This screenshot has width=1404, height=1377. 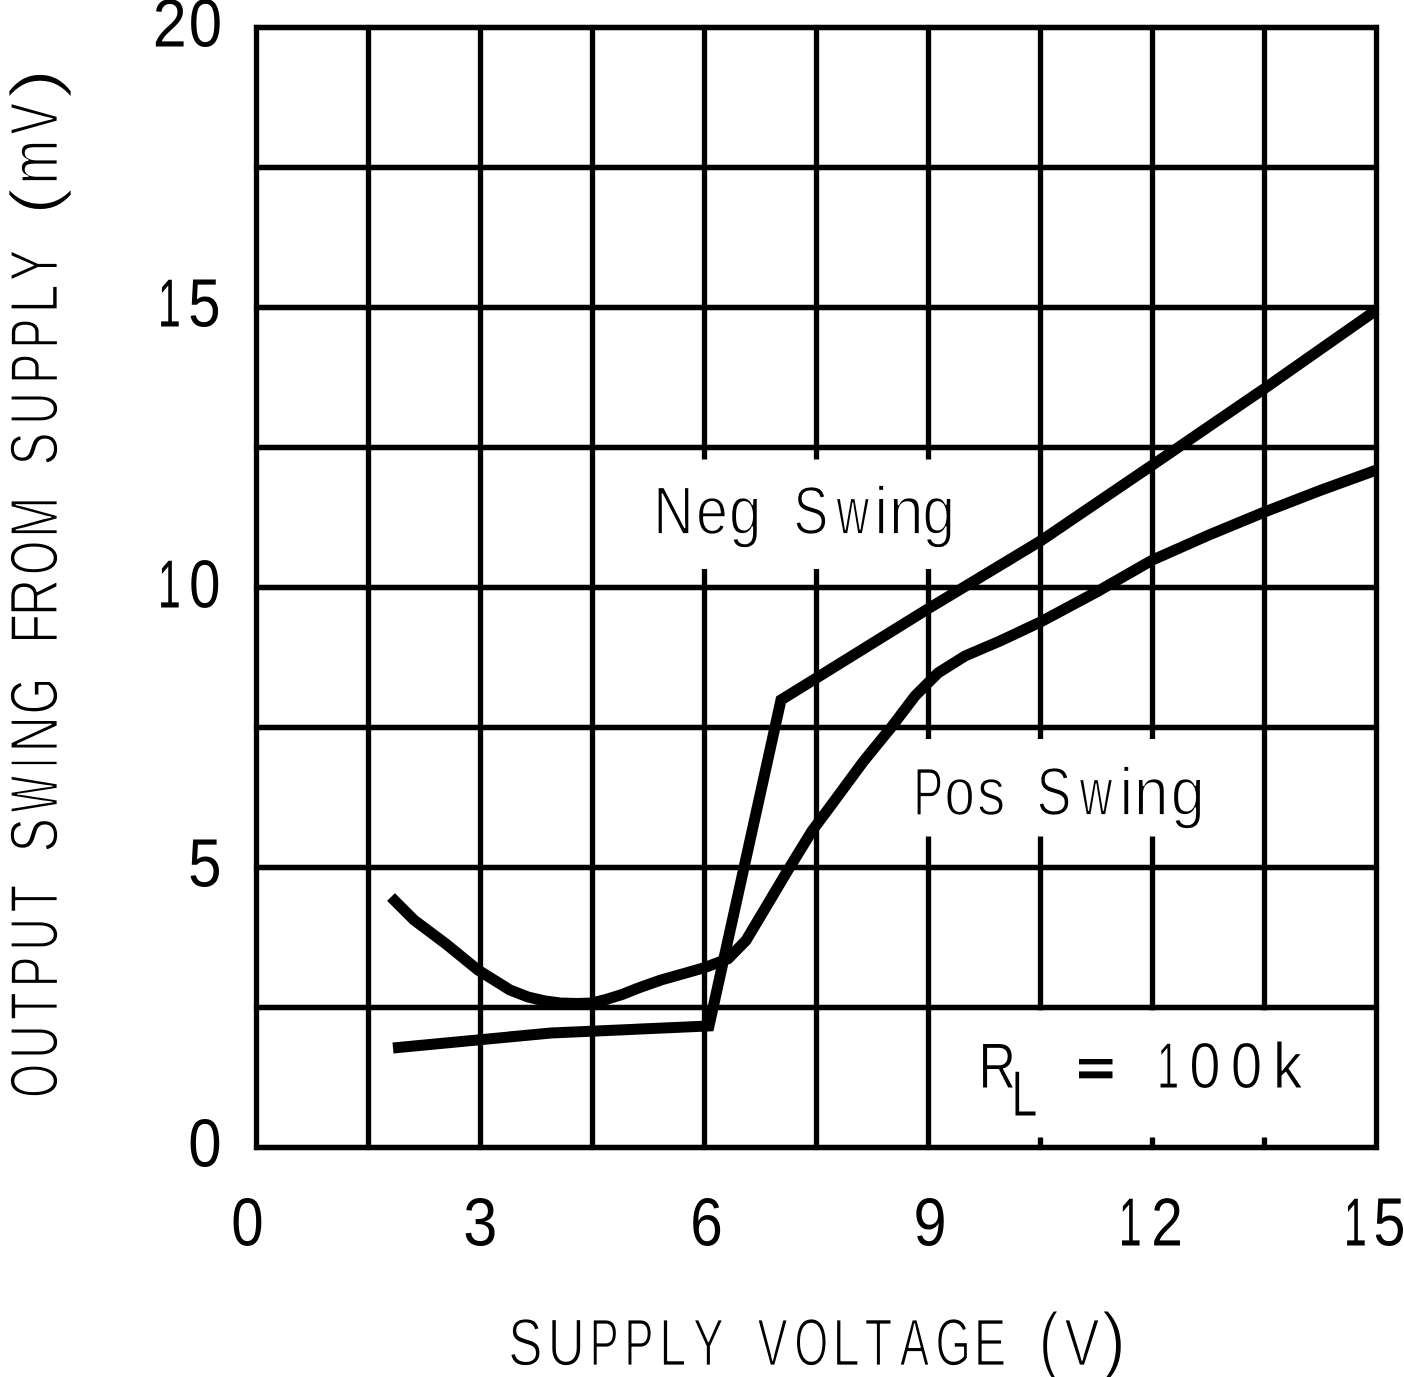 What do you see at coordinates (991, 792) in the screenshot?
I see `svg-text: s` at bounding box center [991, 792].